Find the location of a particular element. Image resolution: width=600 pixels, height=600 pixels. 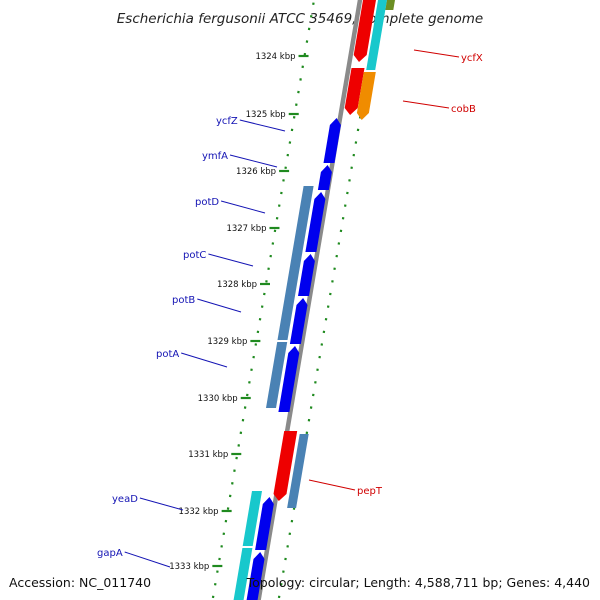

scale-tick-label: 1332 kbp is located at coordinates (199, 512).